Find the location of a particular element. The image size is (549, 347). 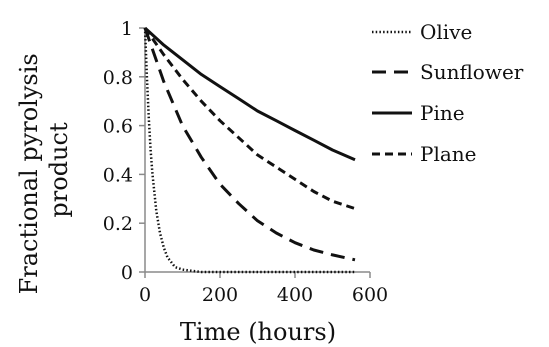

legend-label-olive: Olive is located at coordinates (446, 32).